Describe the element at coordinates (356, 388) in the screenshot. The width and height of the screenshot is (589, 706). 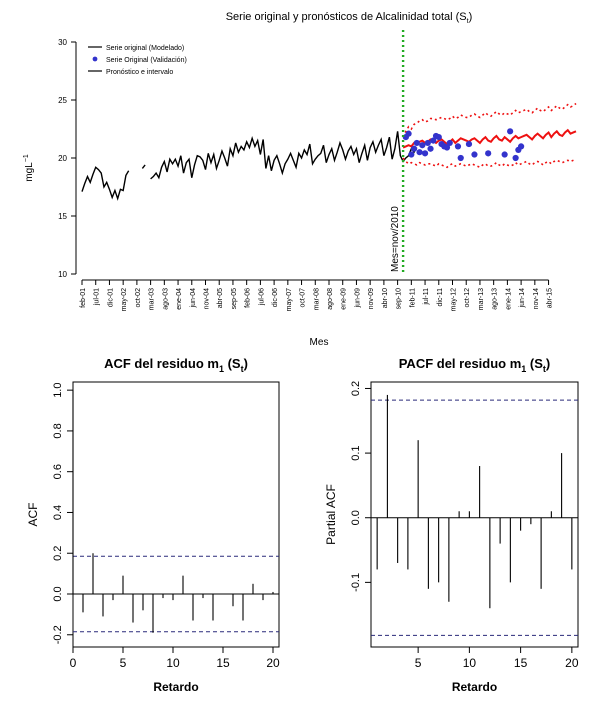
I see `pacf-y-tick-label: 0.2` at that location.